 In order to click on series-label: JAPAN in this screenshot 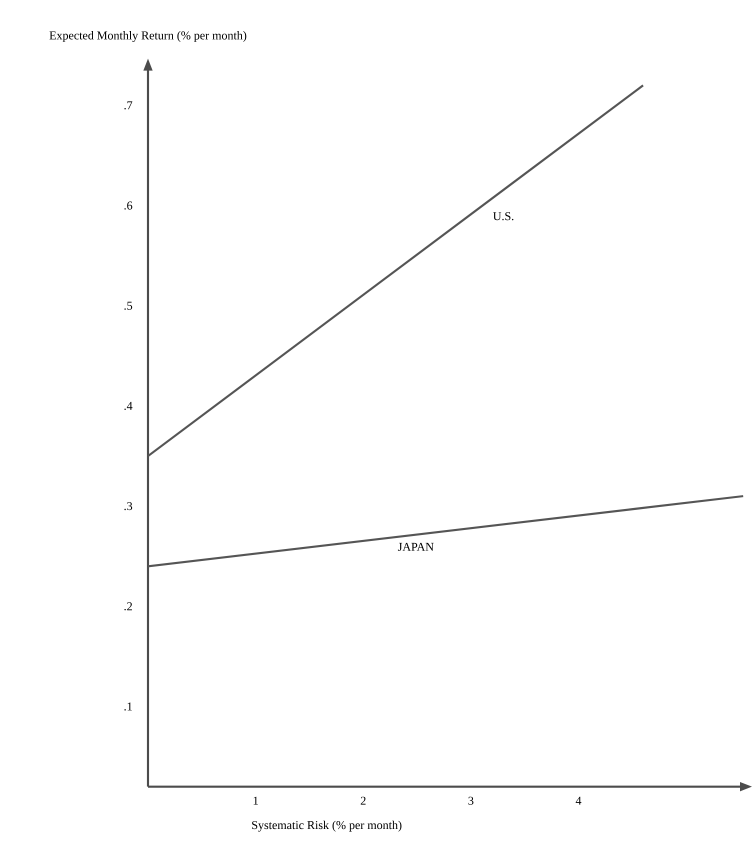, I will do `click(416, 546)`.